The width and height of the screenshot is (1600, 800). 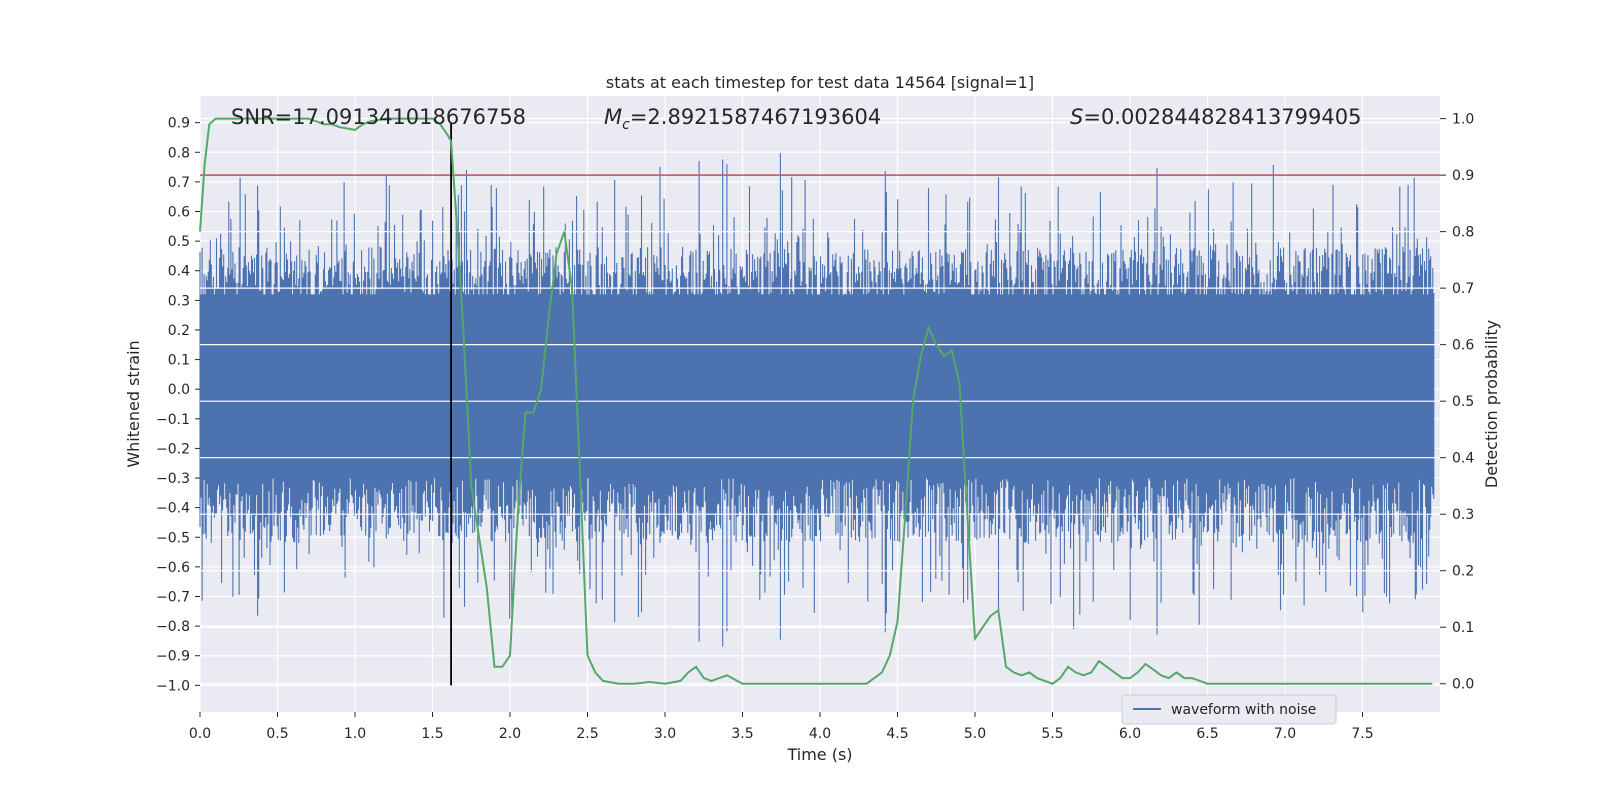 What do you see at coordinates (1463, 402) in the screenshot?
I see `y2-tick-label: 0.5` at bounding box center [1463, 402].